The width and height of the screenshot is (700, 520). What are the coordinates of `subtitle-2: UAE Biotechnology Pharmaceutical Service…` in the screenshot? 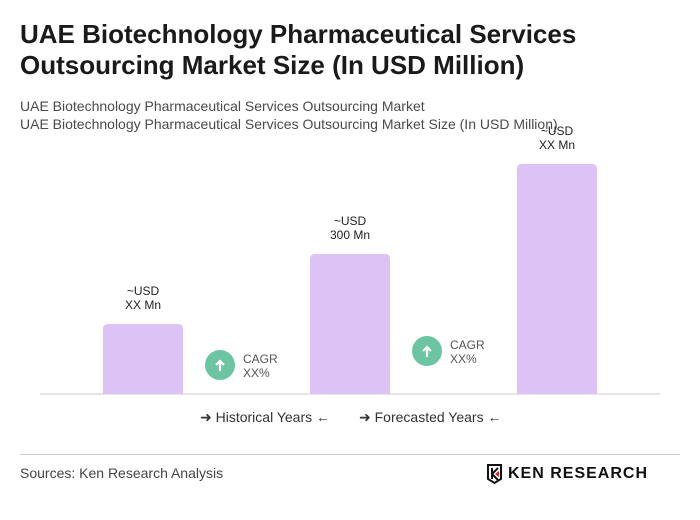 It's located at (289, 124).